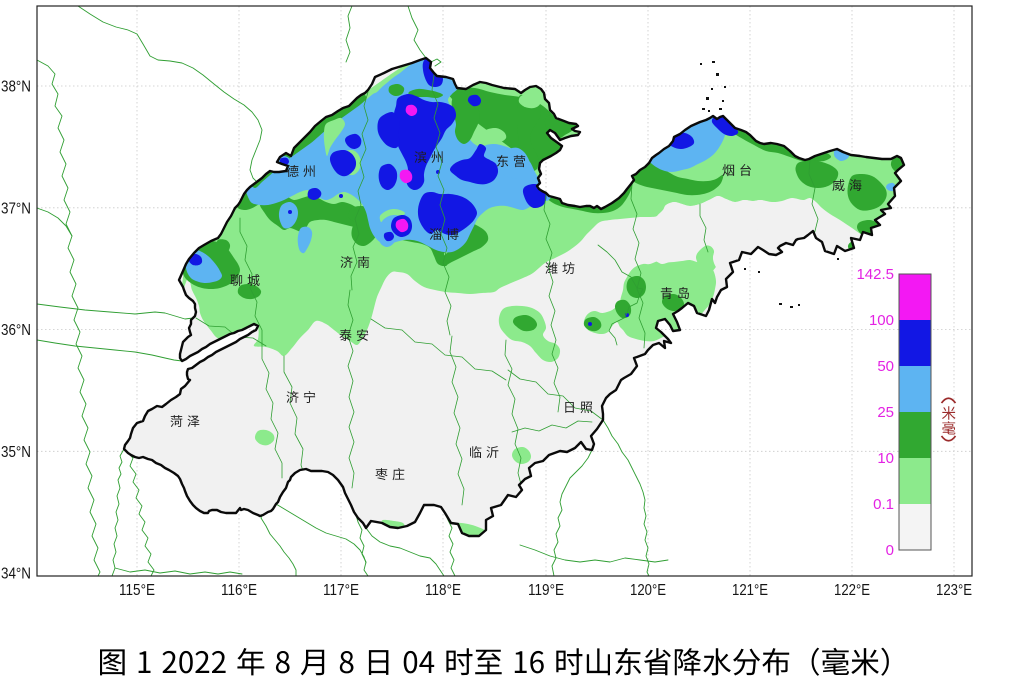  What do you see at coordinates (546, 590) in the screenshot?
I see `svg-text: 119°E` at bounding box center [546, 590].